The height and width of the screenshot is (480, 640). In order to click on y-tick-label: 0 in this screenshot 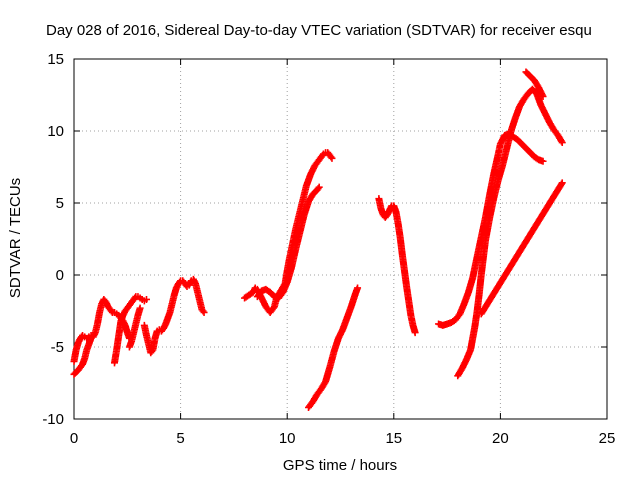, I will do `click(60, 275)`.